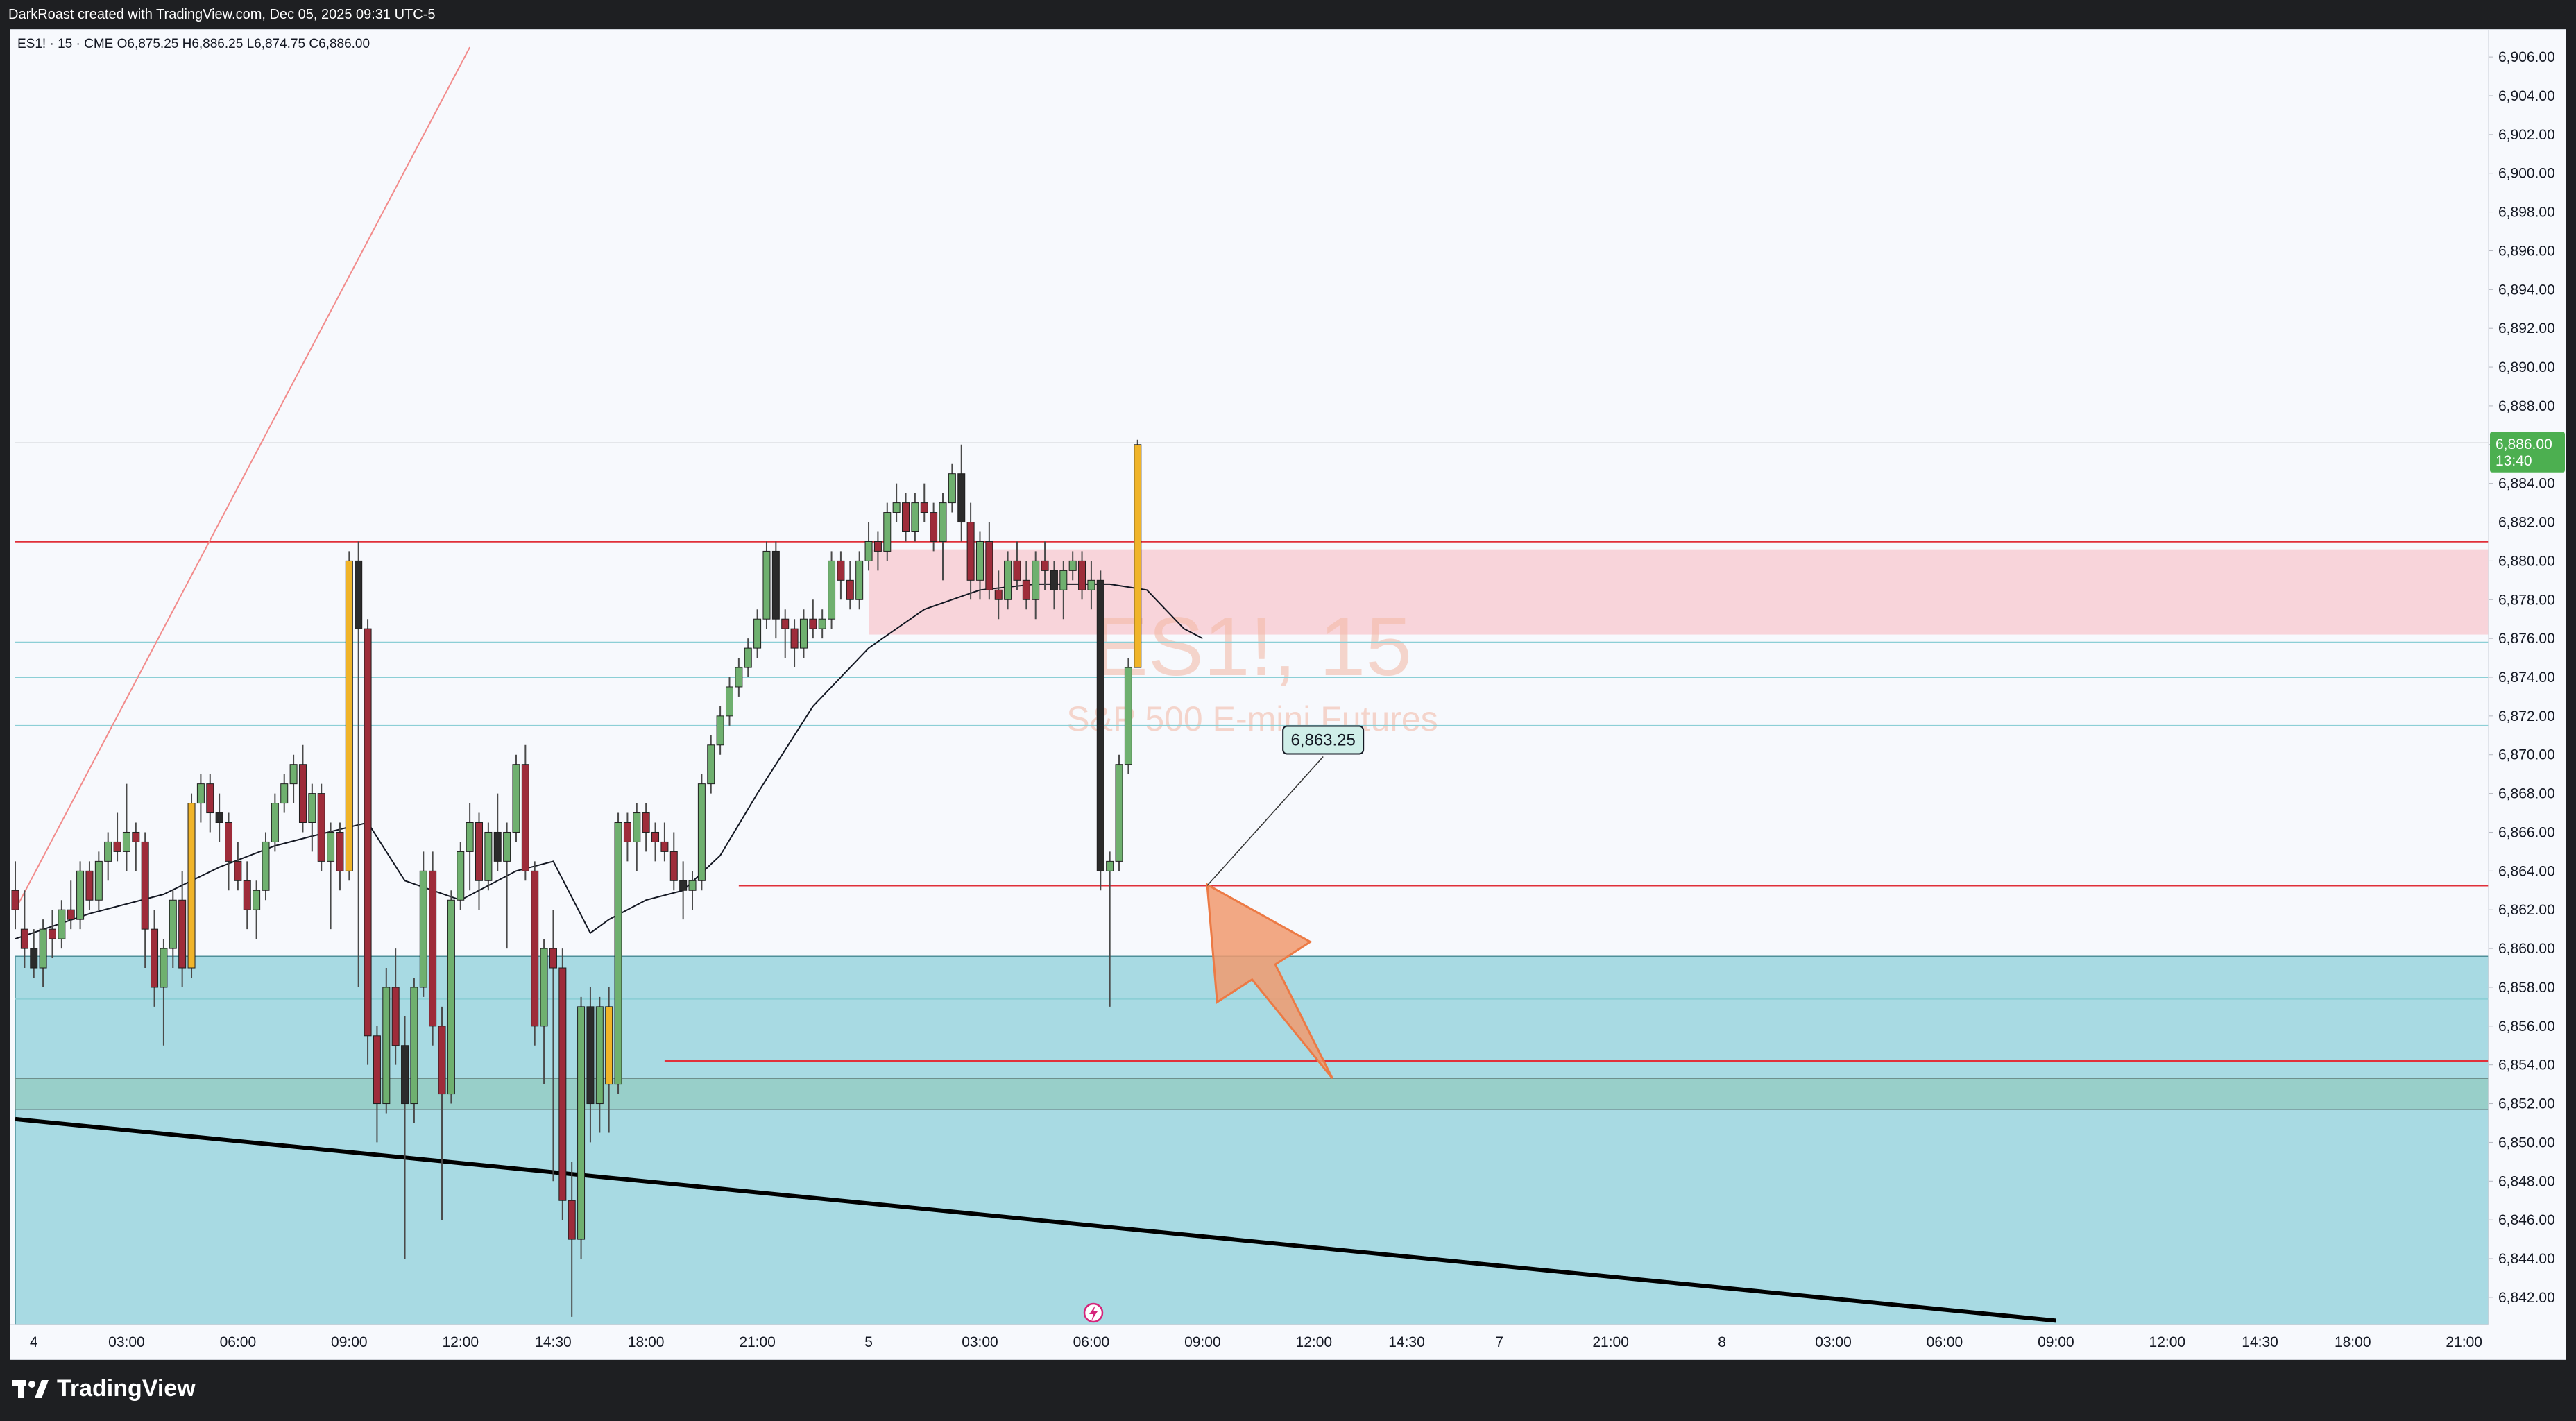 Image resolution: width=2576 pixels, height=1421 pixels. Describe the element at coordinates (2353, 1342) in the screenshot. I see `x-tick-label: 18:00` at that location.